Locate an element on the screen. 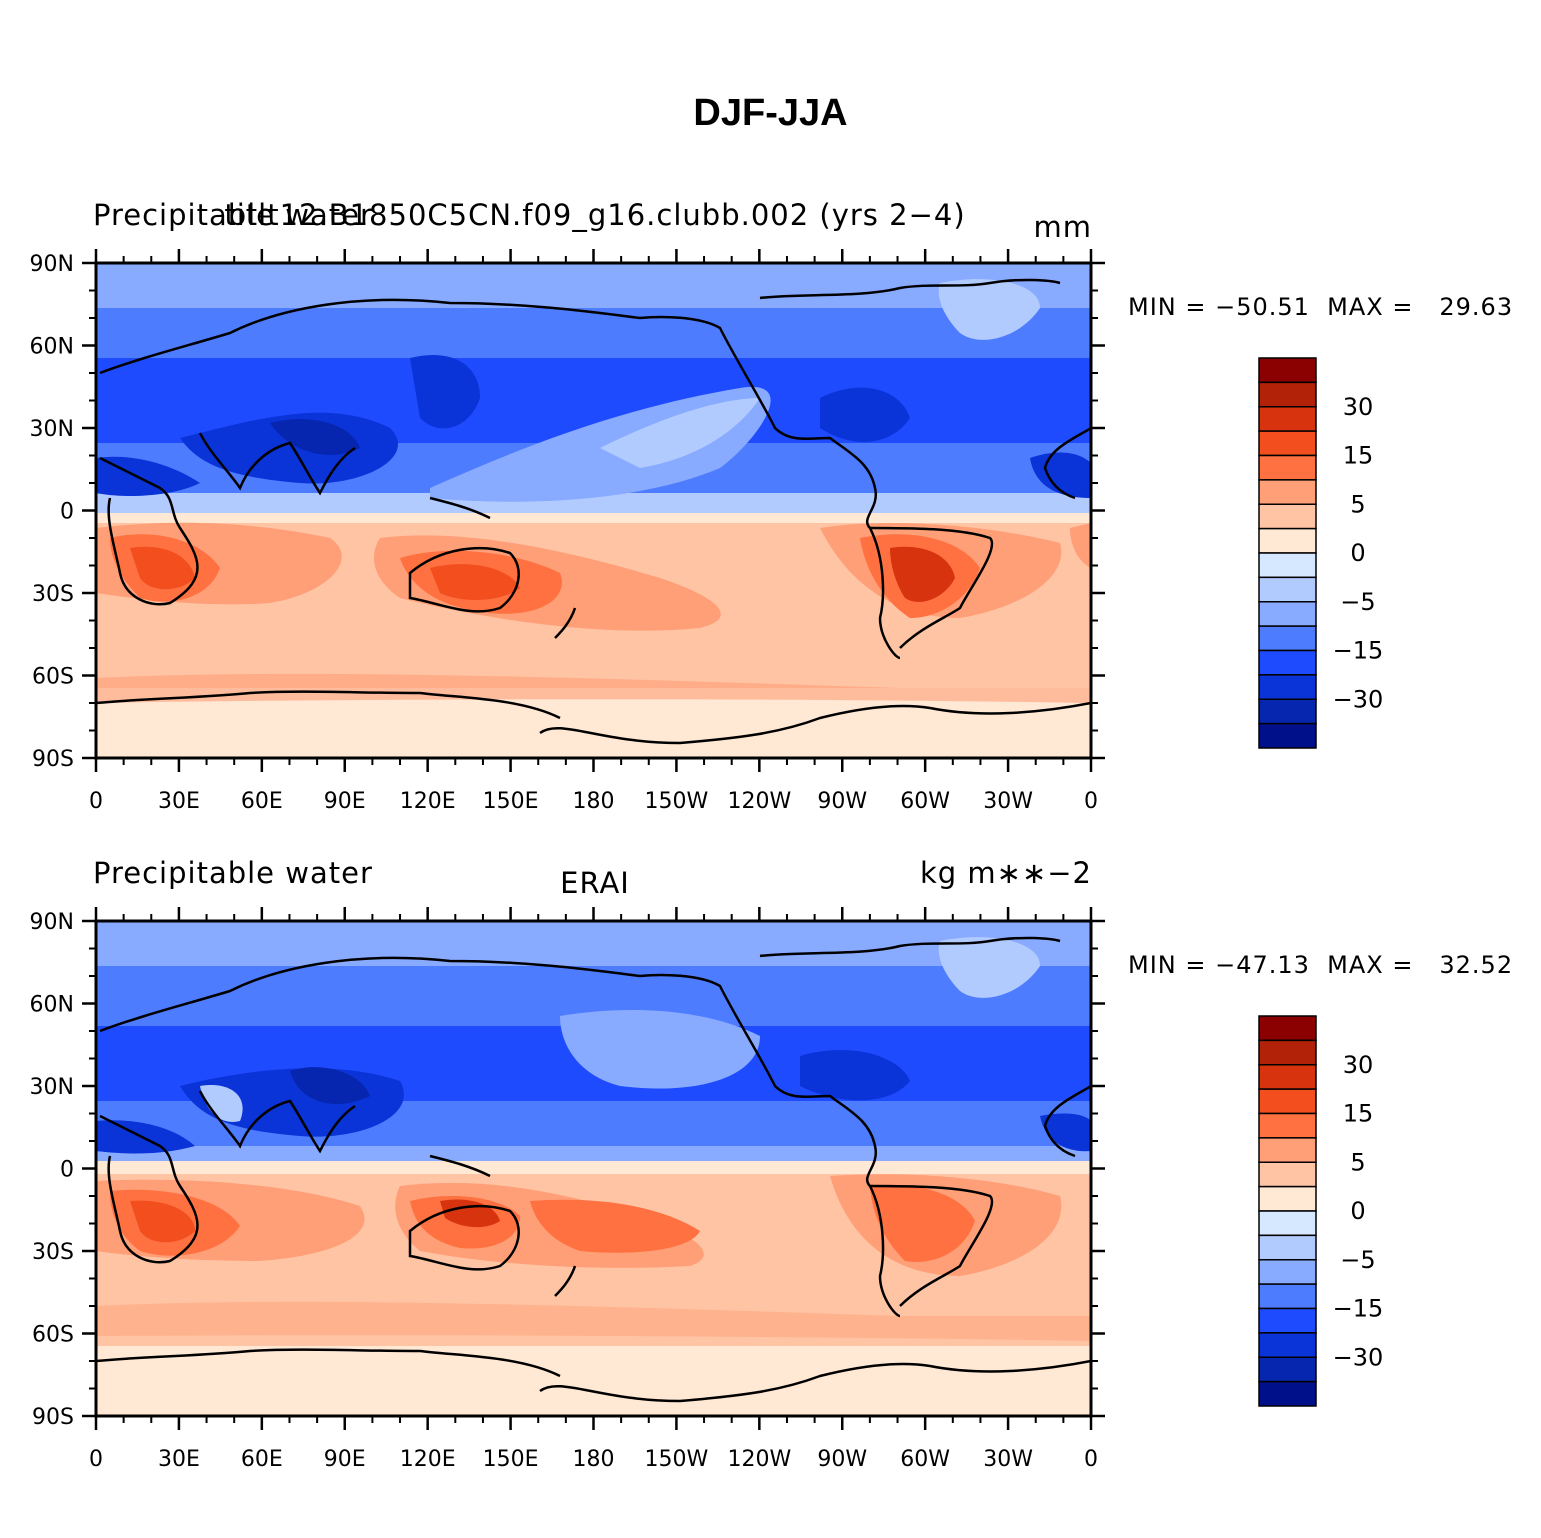 This screenshot has height=1538, width=1541. minmax-readout: MIN = −50.51 MAX = 29.63 is located at coordinates (1320, 307).